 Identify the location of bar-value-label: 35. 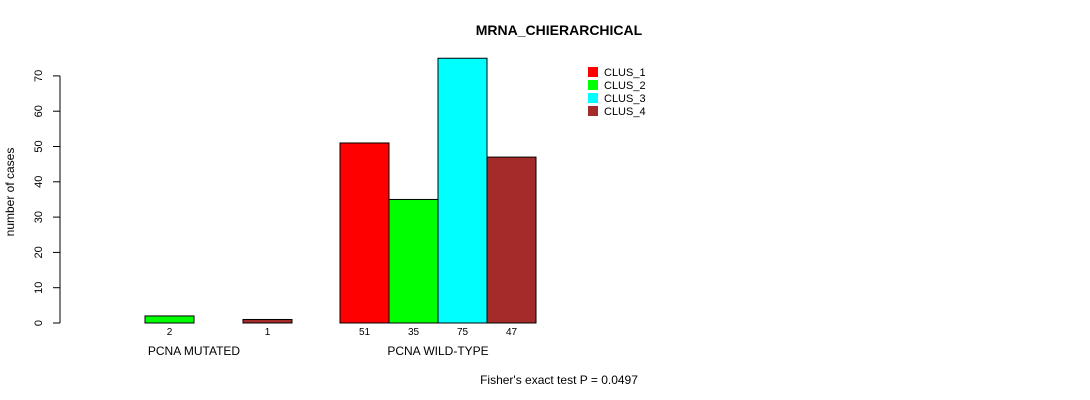
(414, 332).